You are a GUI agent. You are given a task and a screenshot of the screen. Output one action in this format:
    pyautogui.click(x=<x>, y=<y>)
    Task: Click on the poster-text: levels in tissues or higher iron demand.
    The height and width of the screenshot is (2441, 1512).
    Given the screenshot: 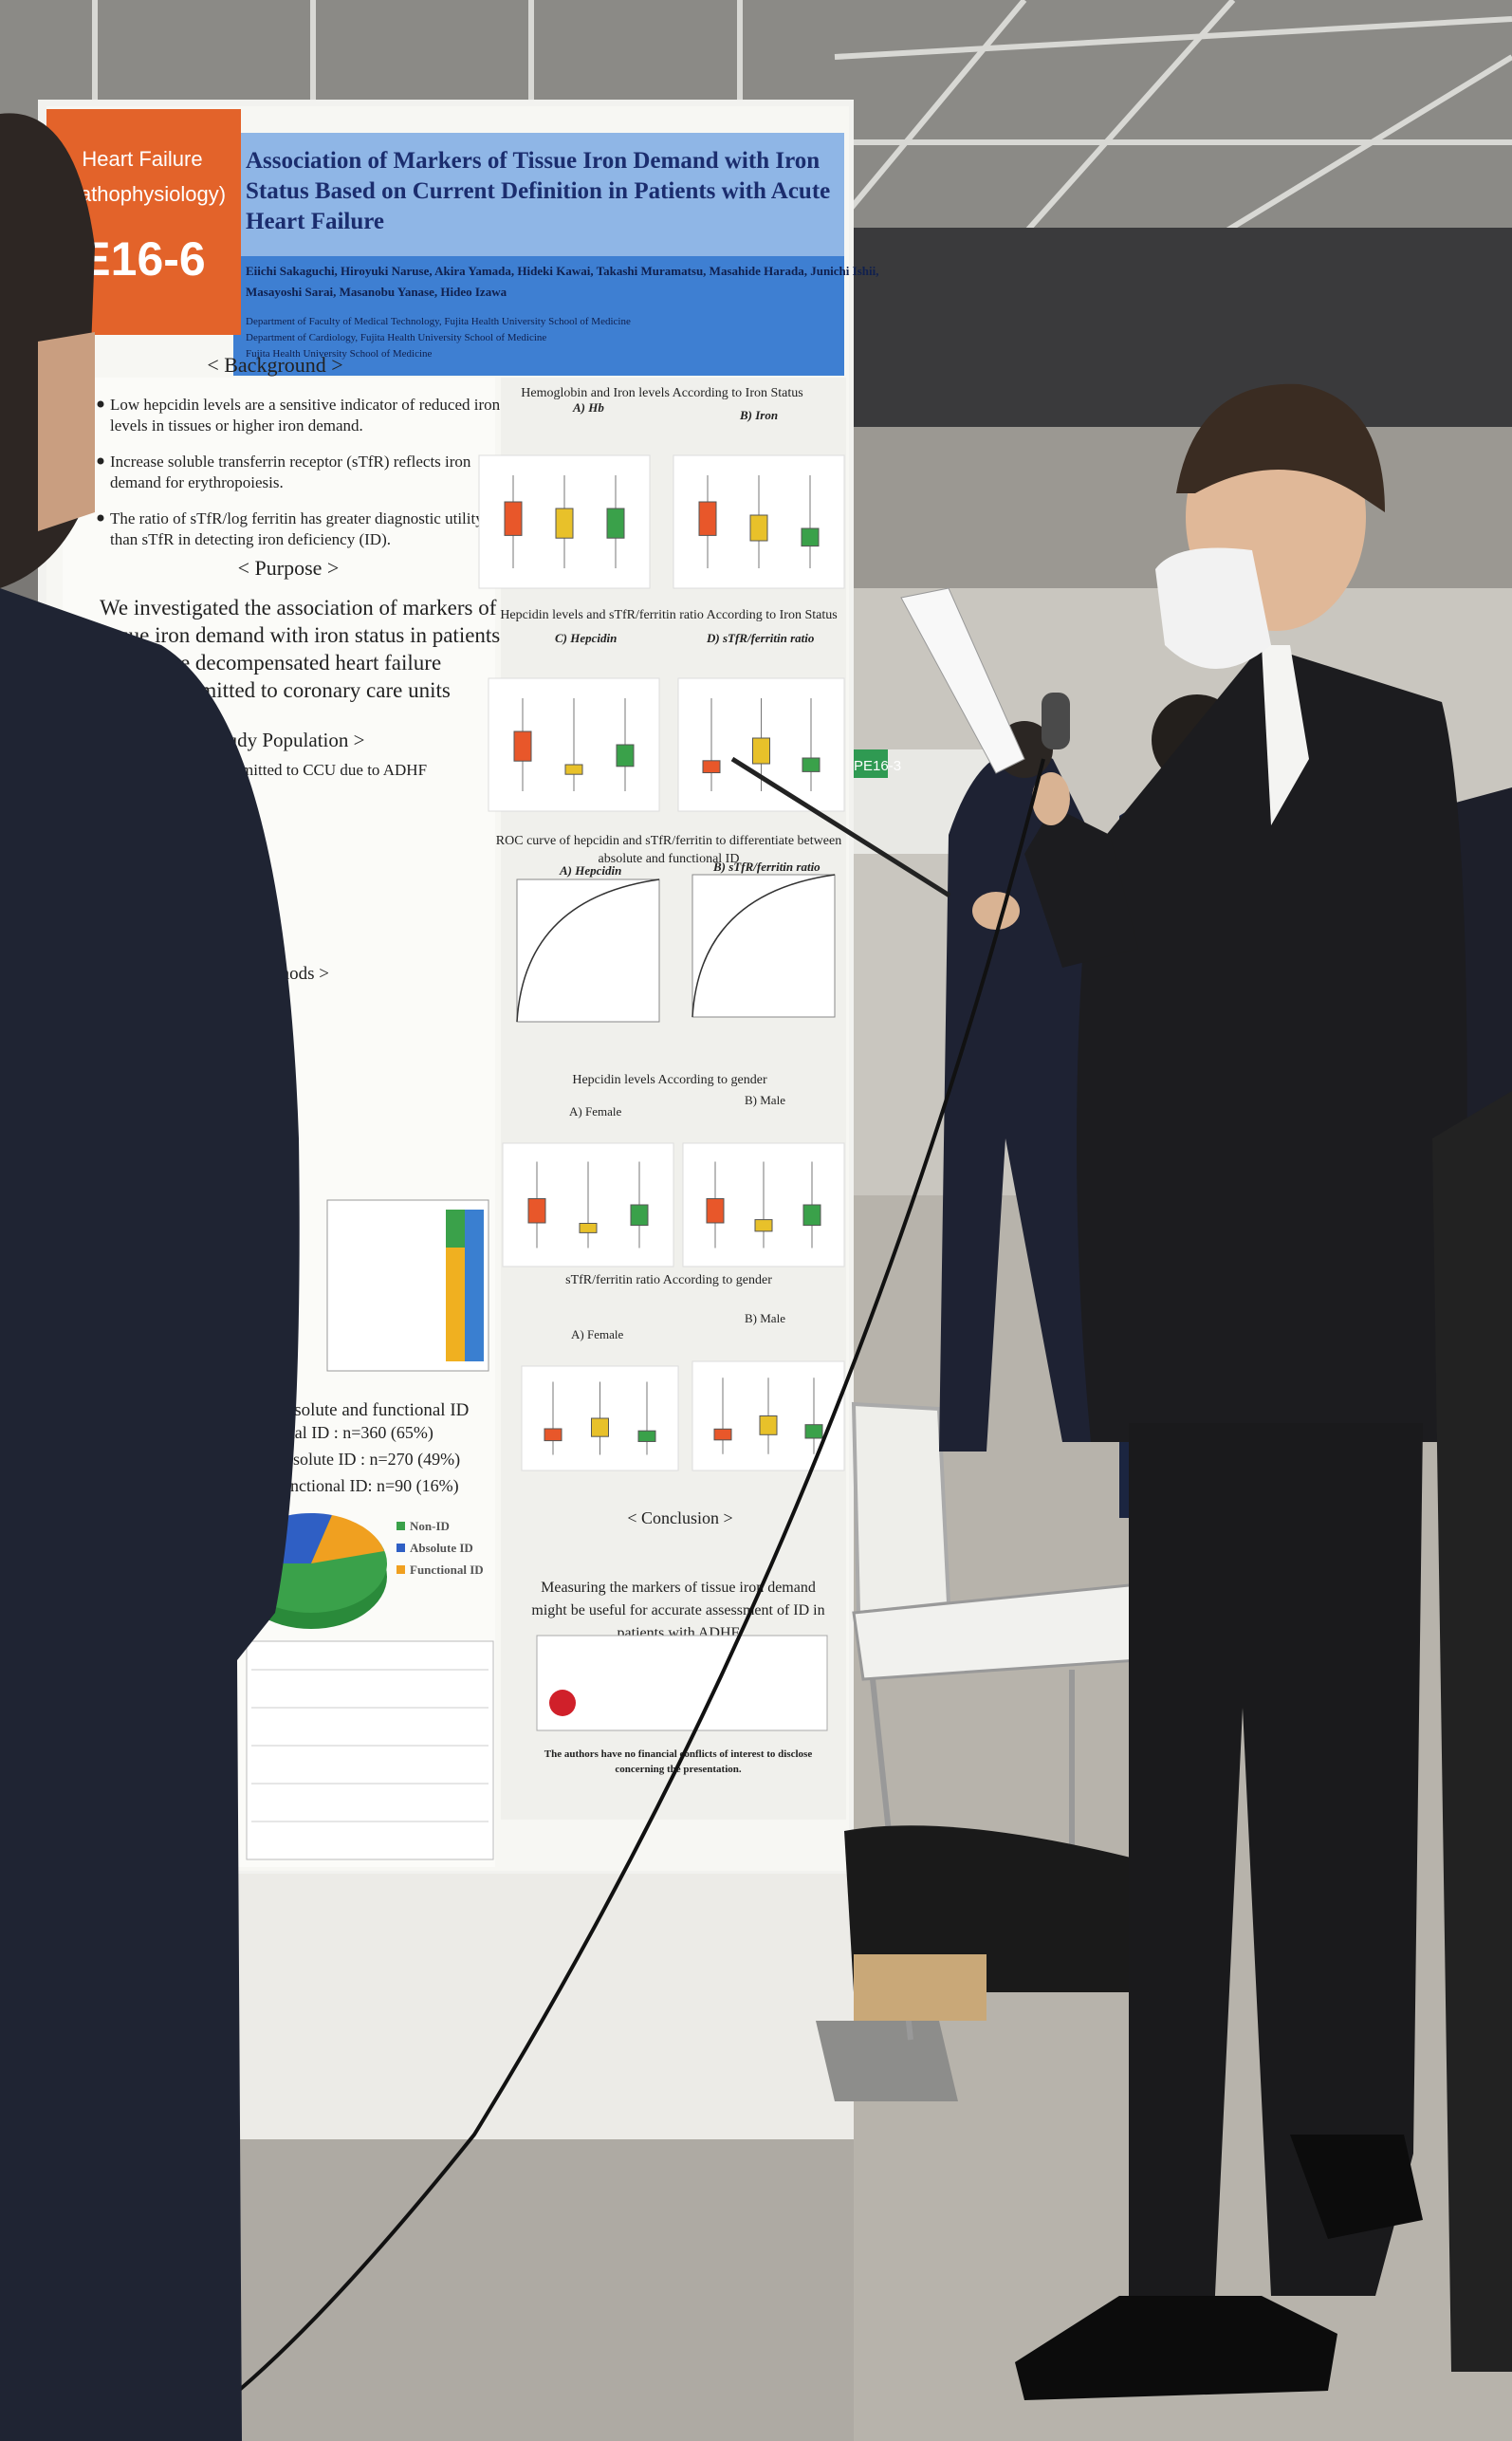 What is the action you would take?
    pyautogui.click(x=236, y=425)
    